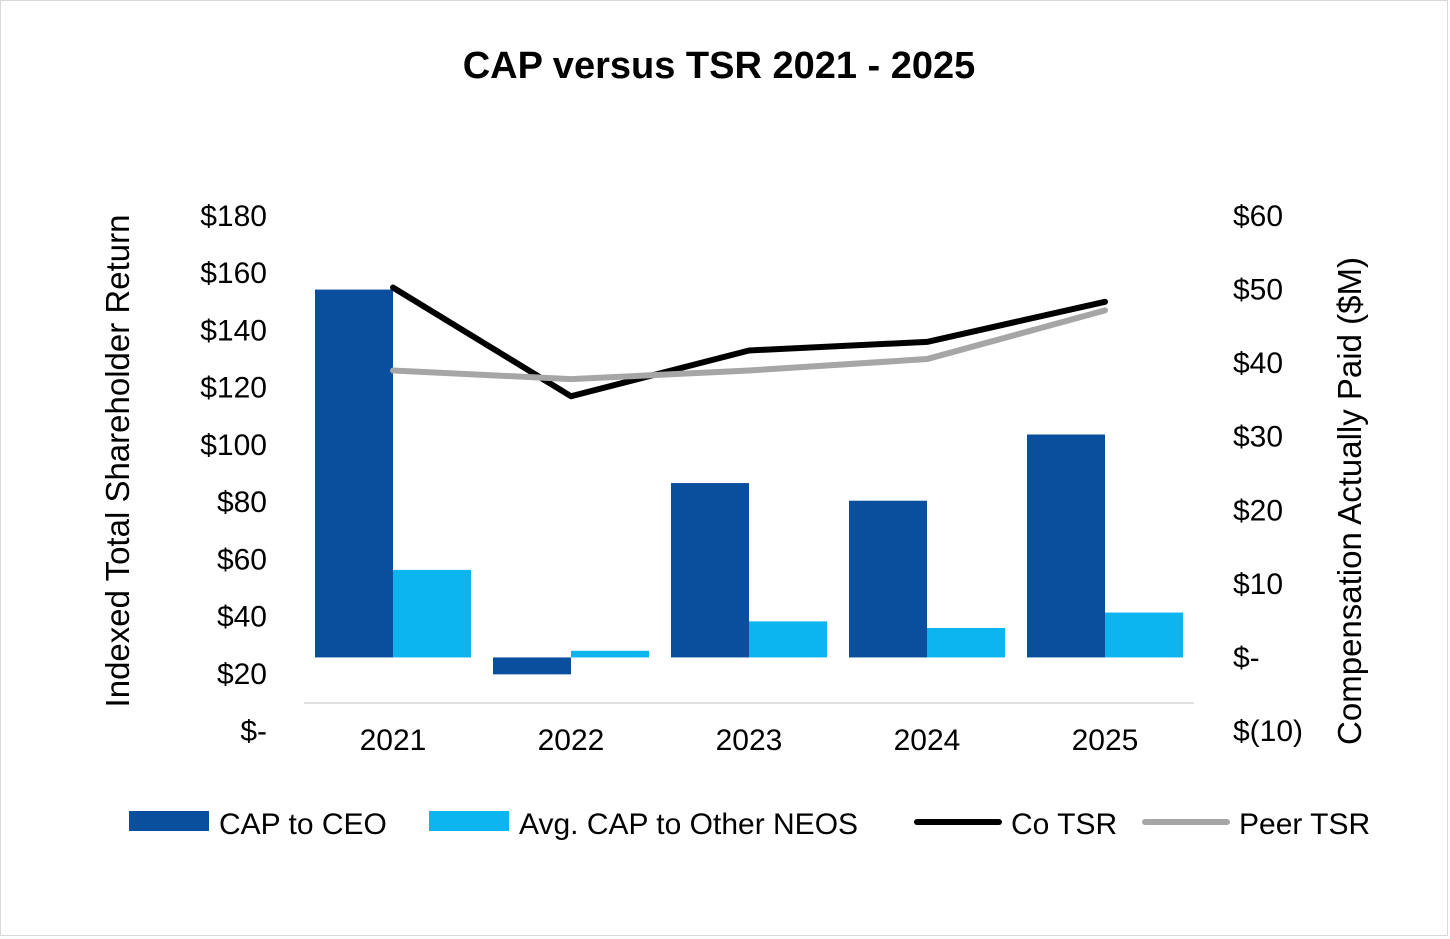  Describe the element at coordinates (1258, 437) in the screenshot. I see `right-tick-label: $30` at that location.